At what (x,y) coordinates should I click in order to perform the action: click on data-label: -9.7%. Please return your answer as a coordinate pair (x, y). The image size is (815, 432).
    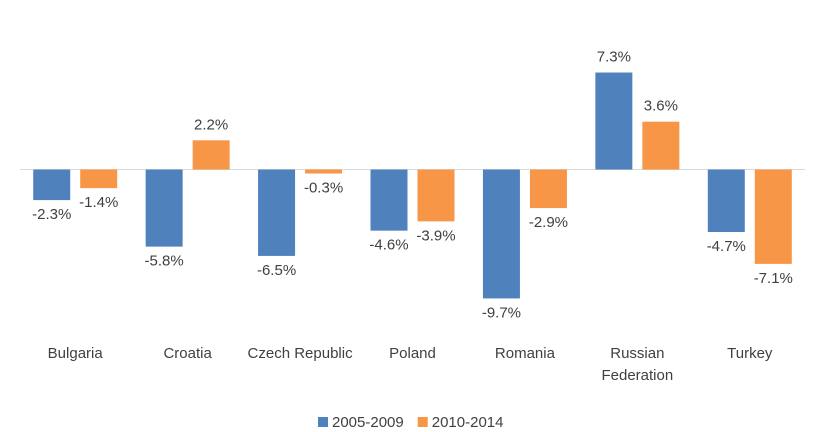
    Looking at the image, I should click on (501, 312).